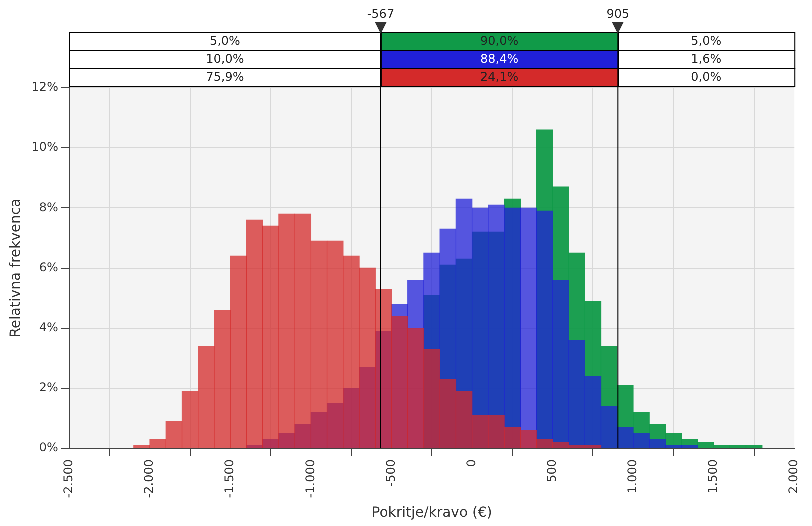 The width and height of the screenshot is (812, 526). I want to click on text: 90,0%, so click(499, 41).